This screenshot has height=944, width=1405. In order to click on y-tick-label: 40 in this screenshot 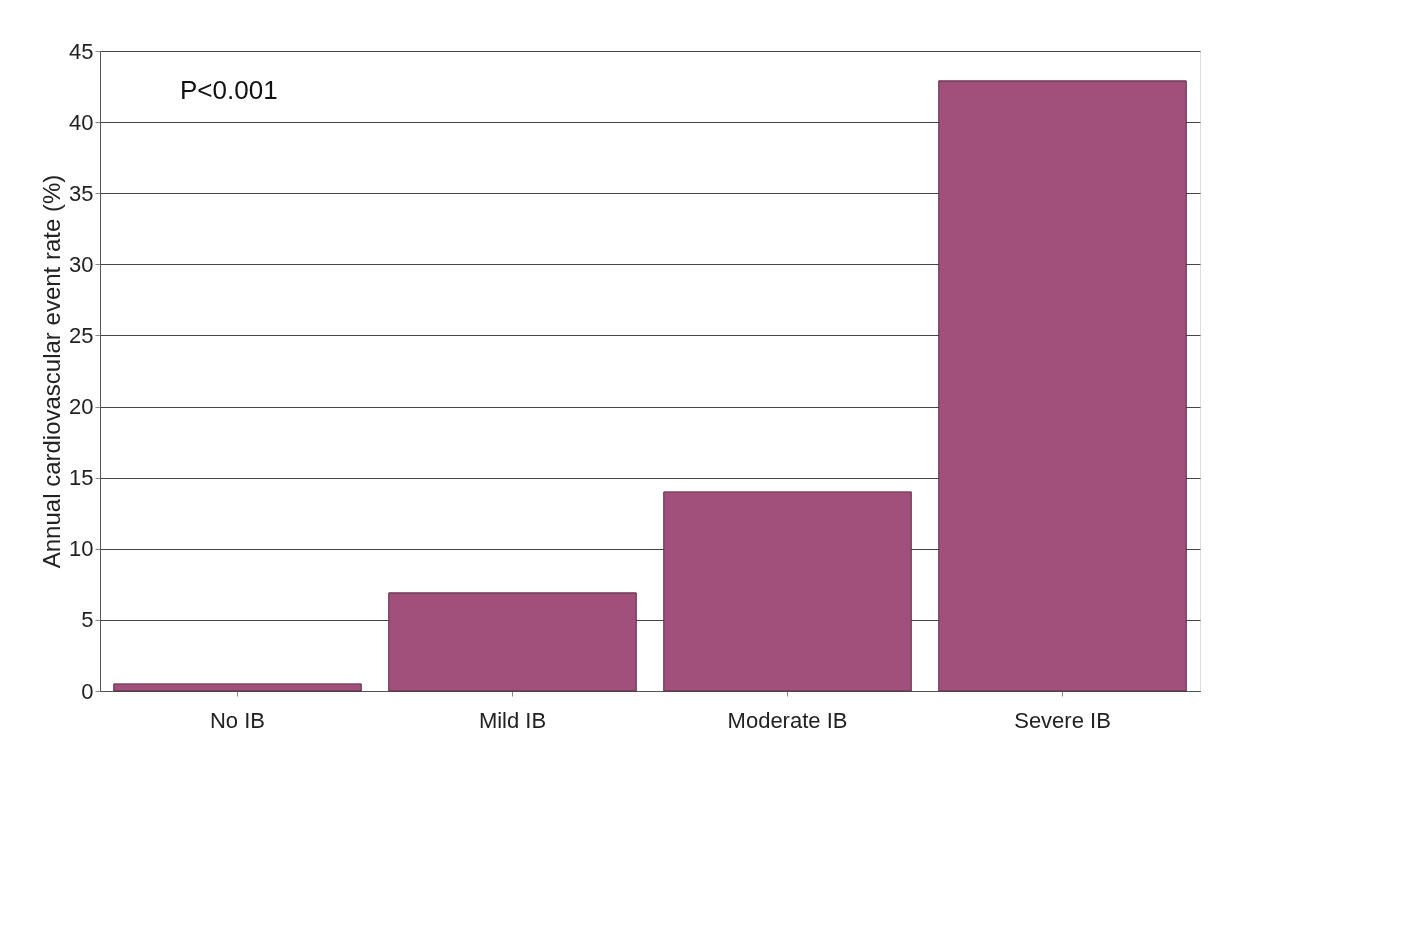, I will do `click(81, 122)`.